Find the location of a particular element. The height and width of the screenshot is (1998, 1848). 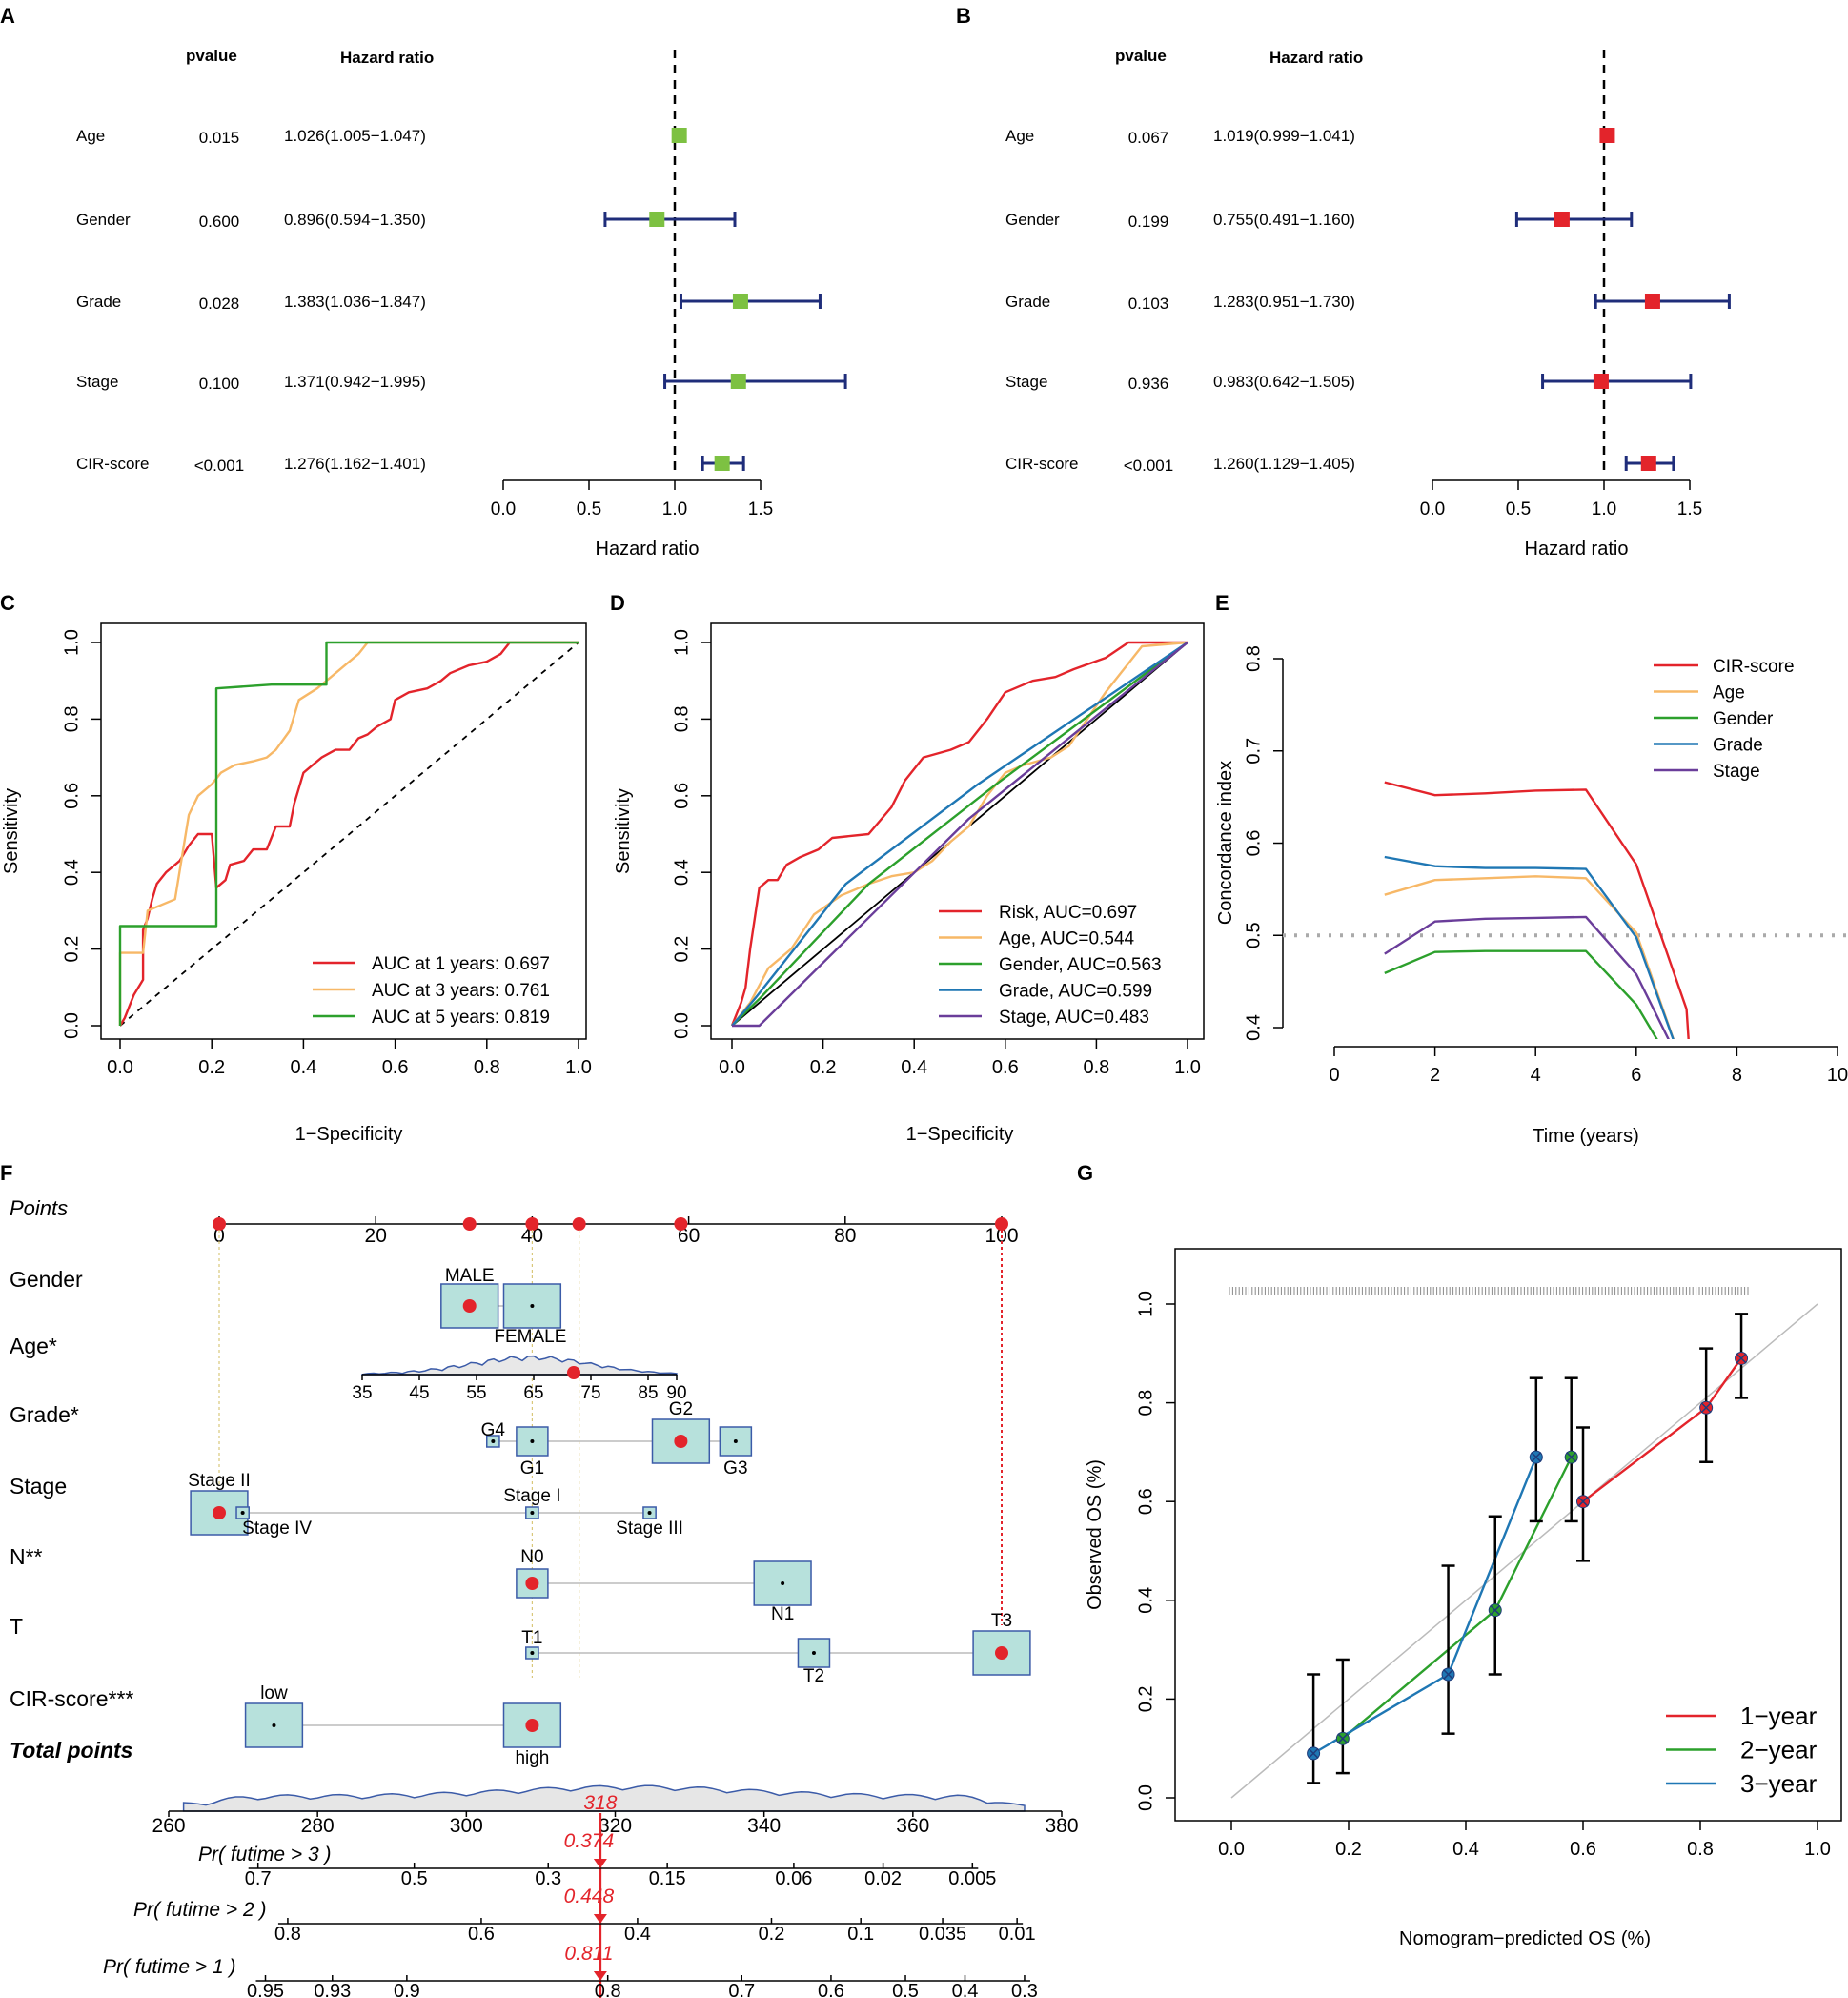

probability-tick-label: 0.8 is located at coordinates (287, 1934).